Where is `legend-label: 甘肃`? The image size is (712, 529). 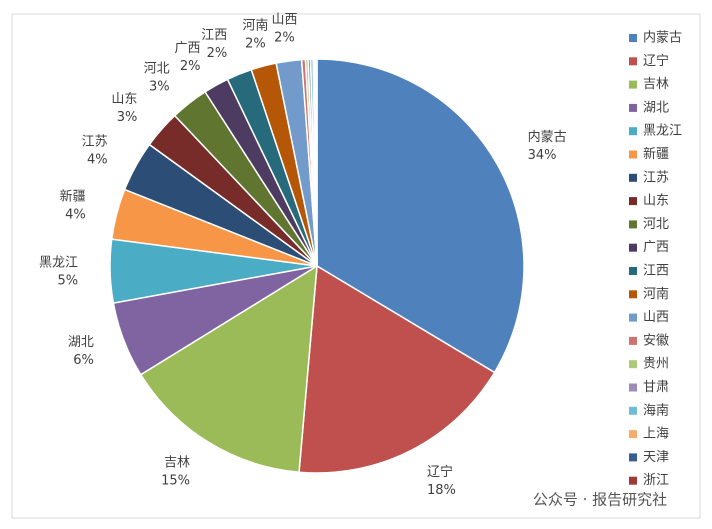 legend-label: 甘肃 is located at coordinates (656, 387).